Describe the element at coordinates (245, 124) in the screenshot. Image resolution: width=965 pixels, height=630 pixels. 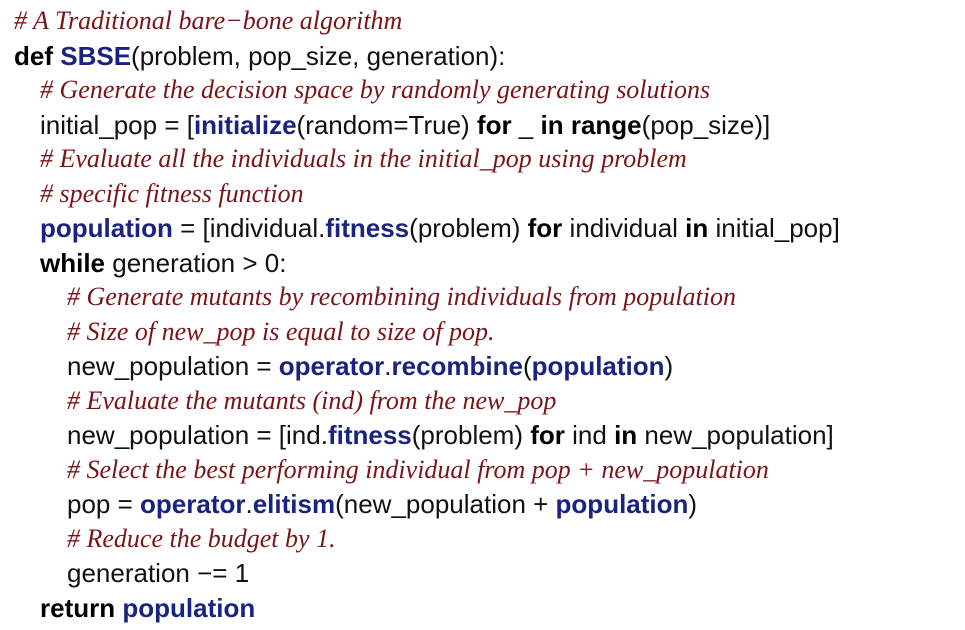
I see `identifier-token: initialize` at that location.